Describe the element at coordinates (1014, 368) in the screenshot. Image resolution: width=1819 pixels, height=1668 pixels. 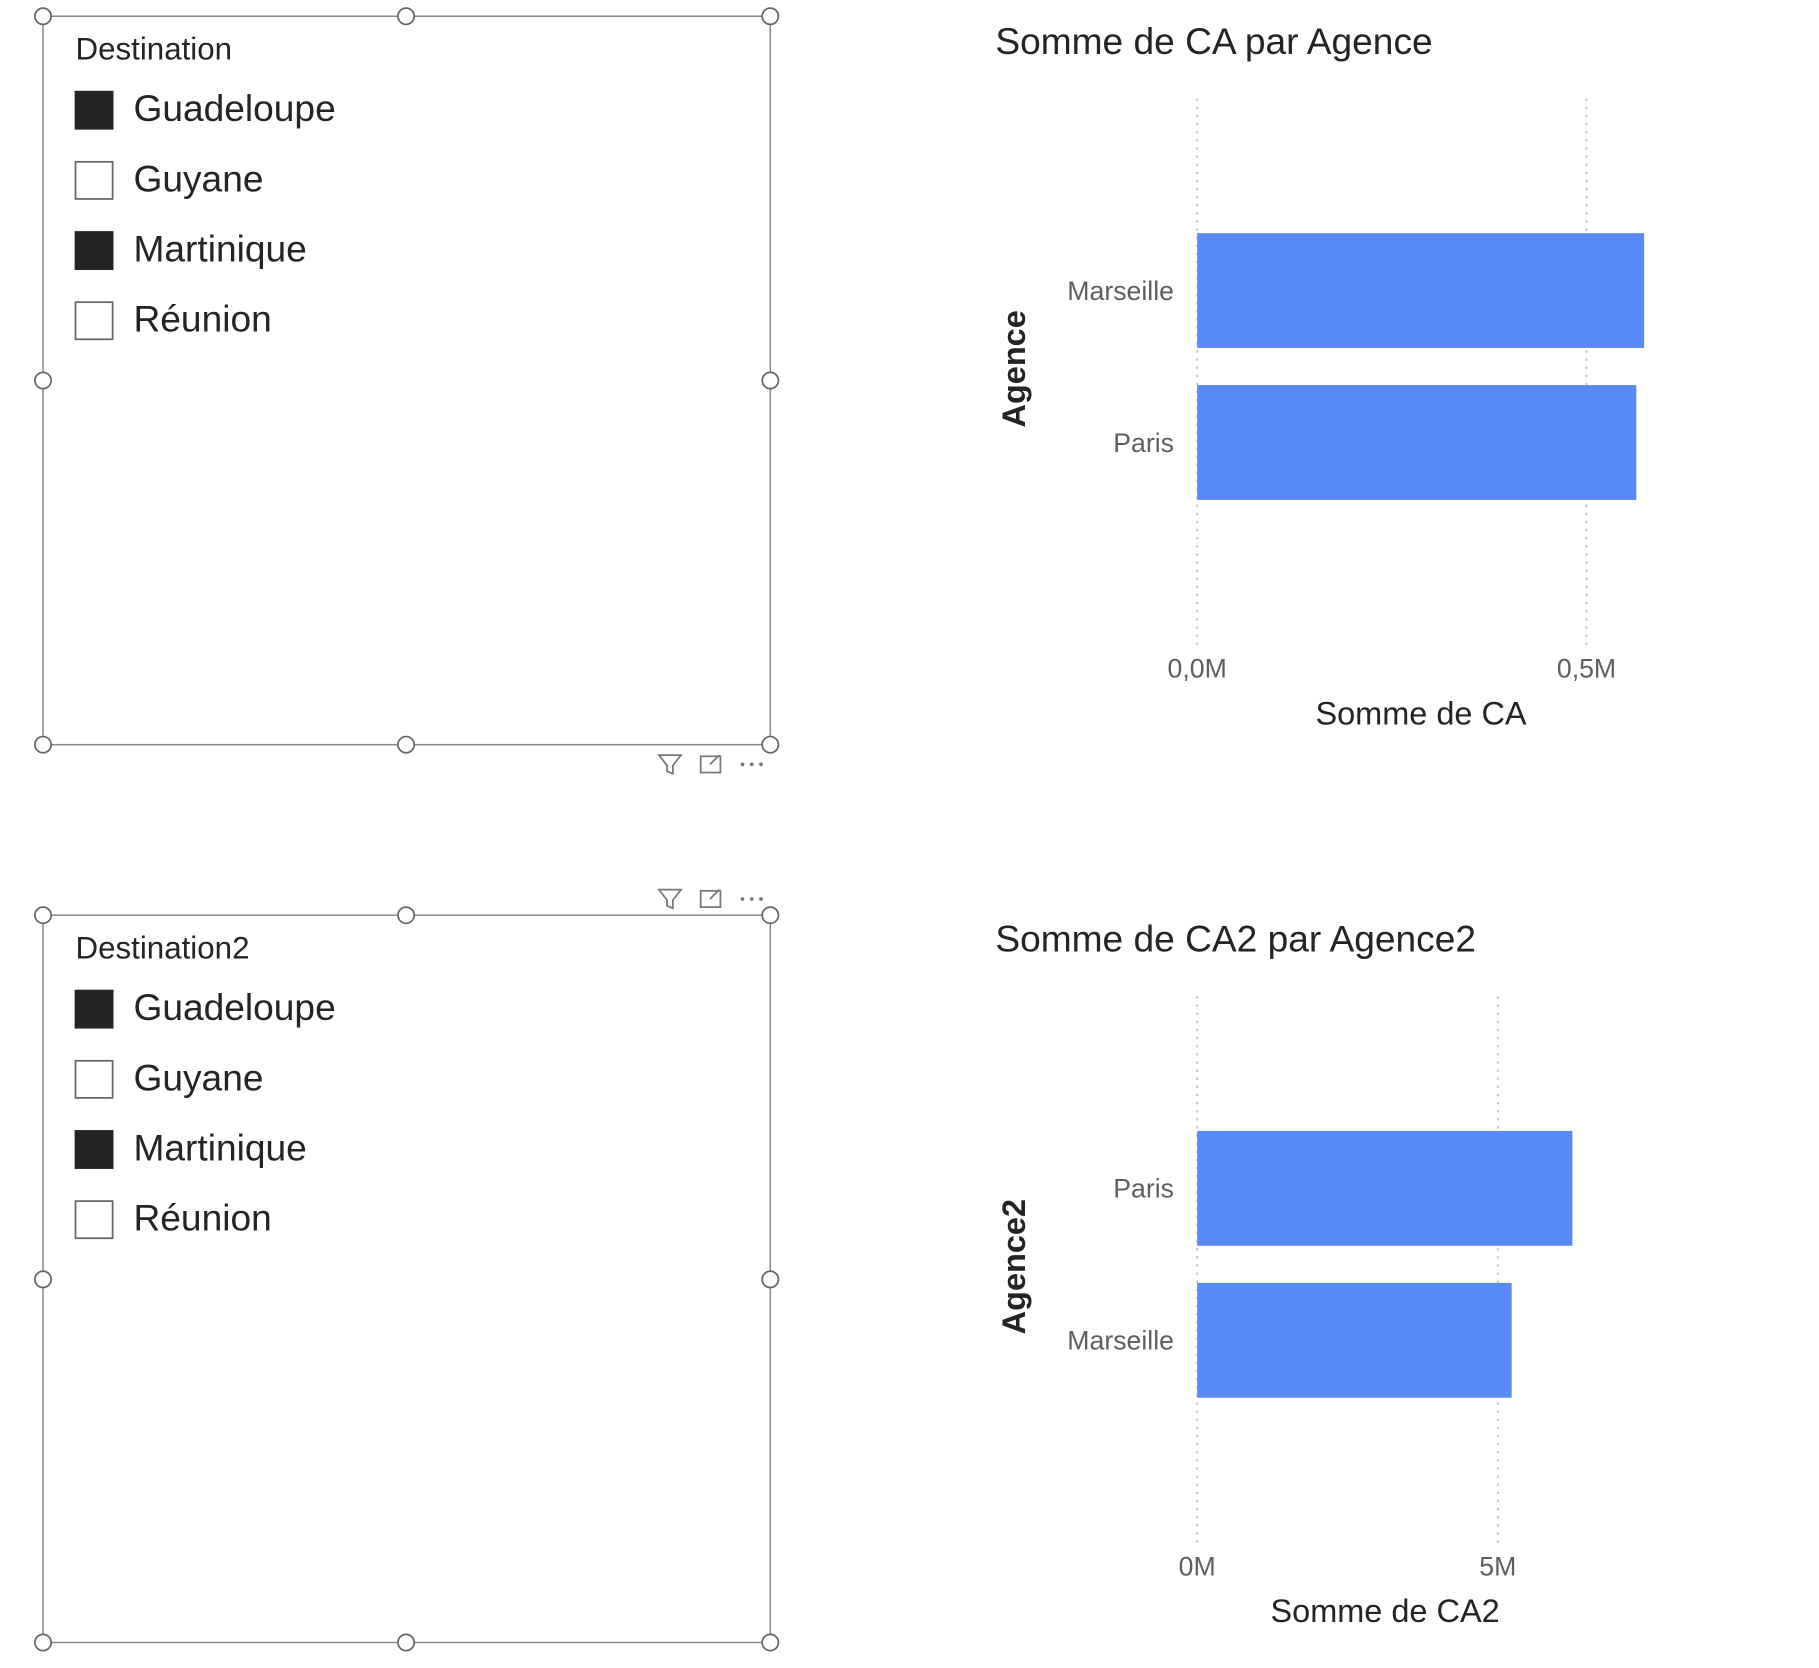
I see `y-axis-title: Agence` at that location.